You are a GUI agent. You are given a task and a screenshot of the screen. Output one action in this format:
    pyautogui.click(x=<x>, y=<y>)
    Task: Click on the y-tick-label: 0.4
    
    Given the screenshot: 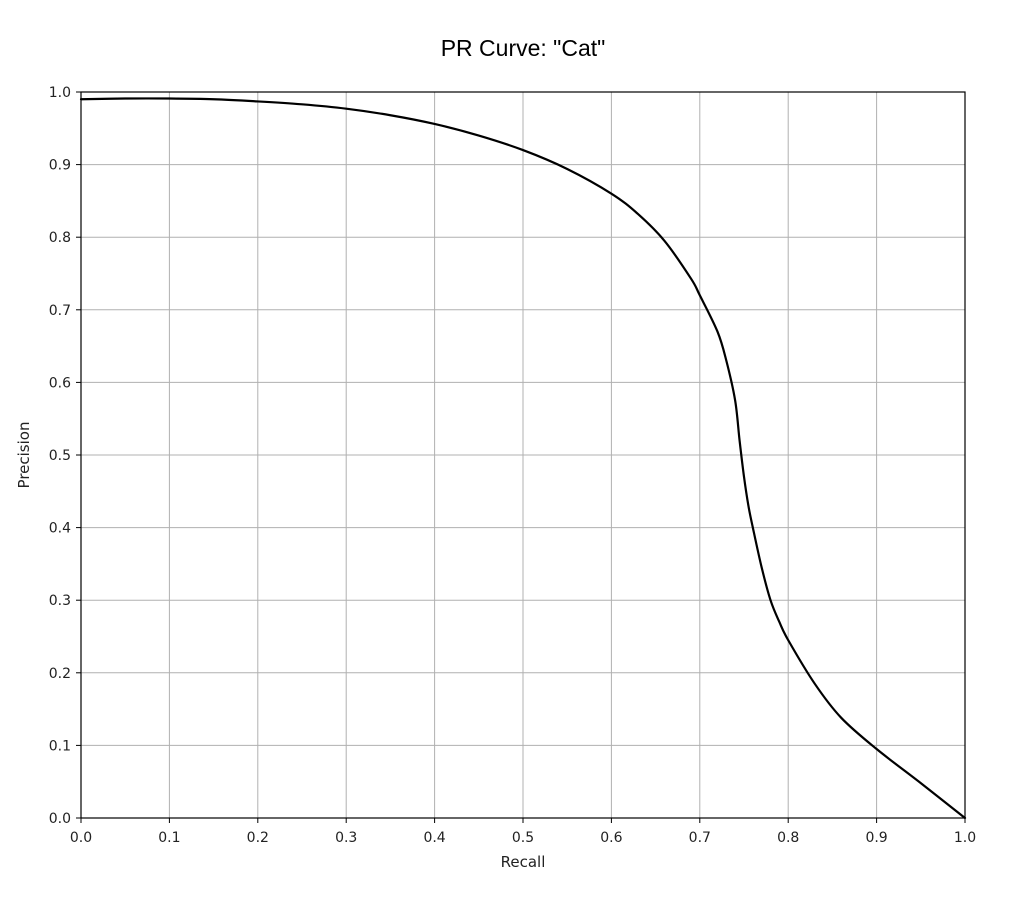 What is the action you would take?
    pyautogui.click(x=60, y=529)
    